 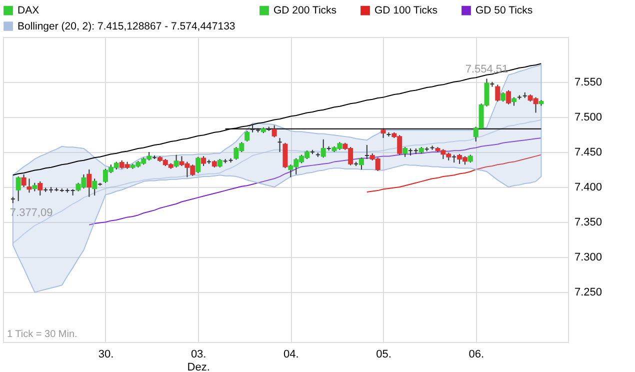 I want to click on legend-label: DAX, so click(x=29, y=10).